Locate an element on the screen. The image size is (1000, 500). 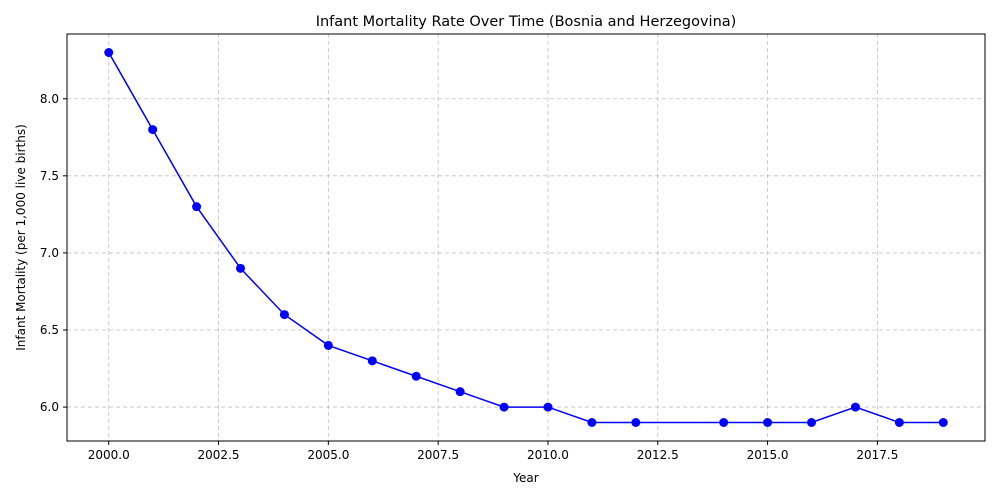
x-tick-label: 2000.0 is located at coordinates (109, 455).